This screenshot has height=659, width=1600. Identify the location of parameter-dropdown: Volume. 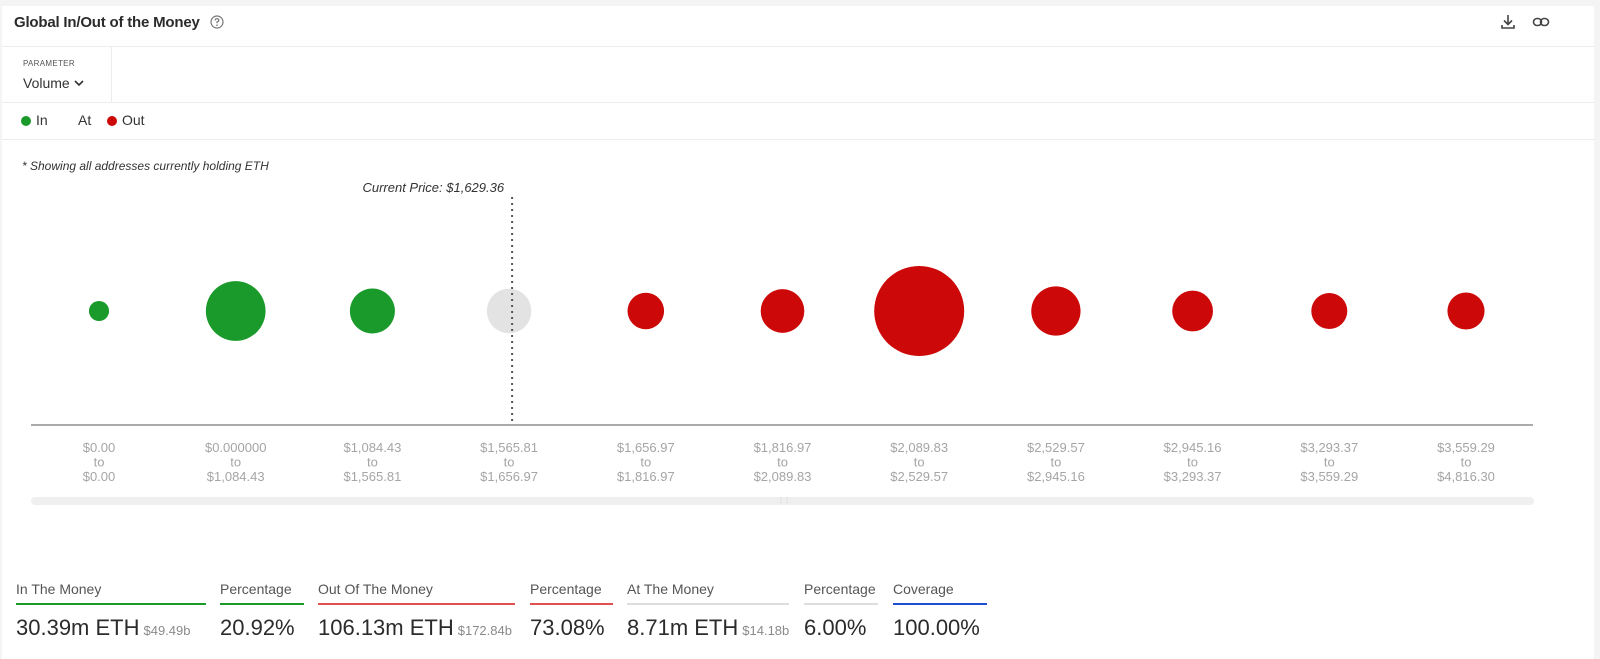
(53, 83).